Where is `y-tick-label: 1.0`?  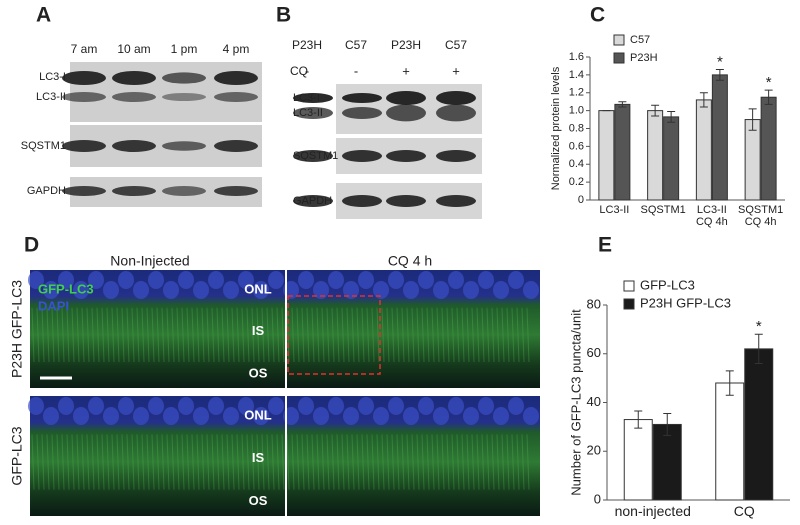 y-tick-label: 1.0 is located at coordinates (576, 111).